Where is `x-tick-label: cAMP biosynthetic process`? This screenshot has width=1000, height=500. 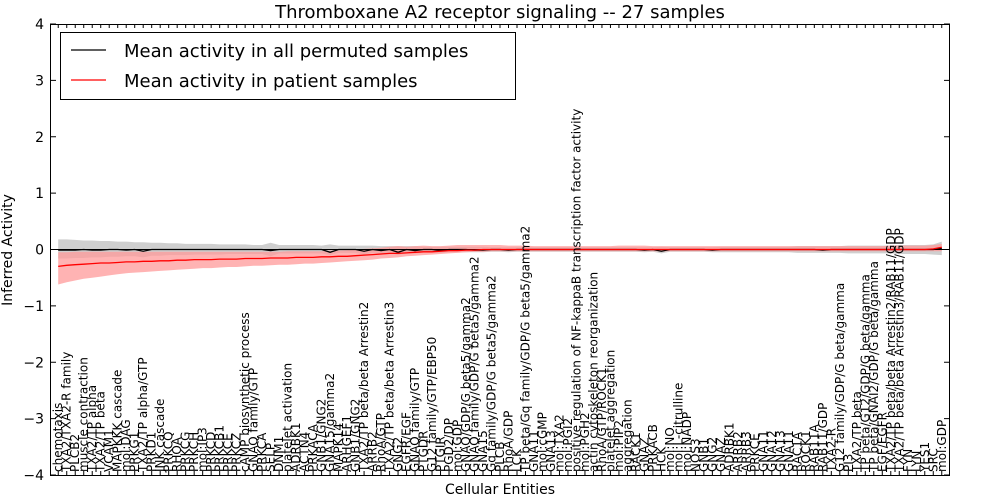
x-tick-label: cAMP biosynthetic process is located at coordinates (245, 392).